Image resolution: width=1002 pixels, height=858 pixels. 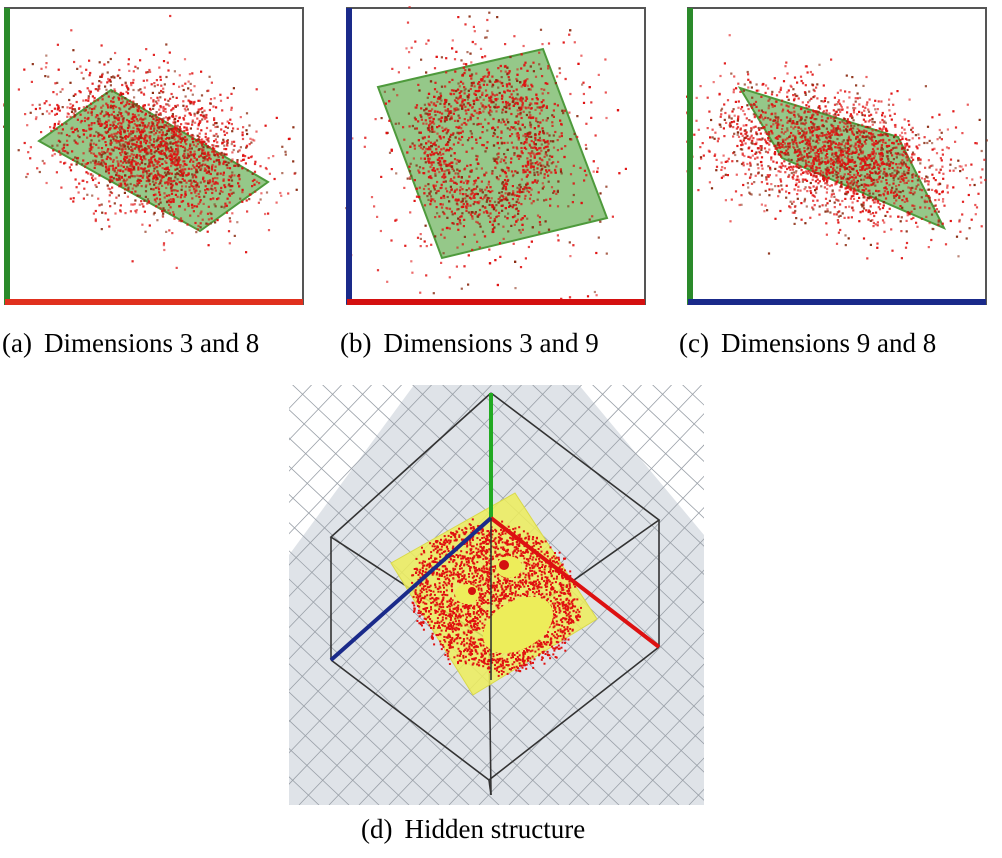 What do you see at coordinates (694, 343) in the screenshot?
I see `caption-tag: (c)` at bounding box center [694, 343].